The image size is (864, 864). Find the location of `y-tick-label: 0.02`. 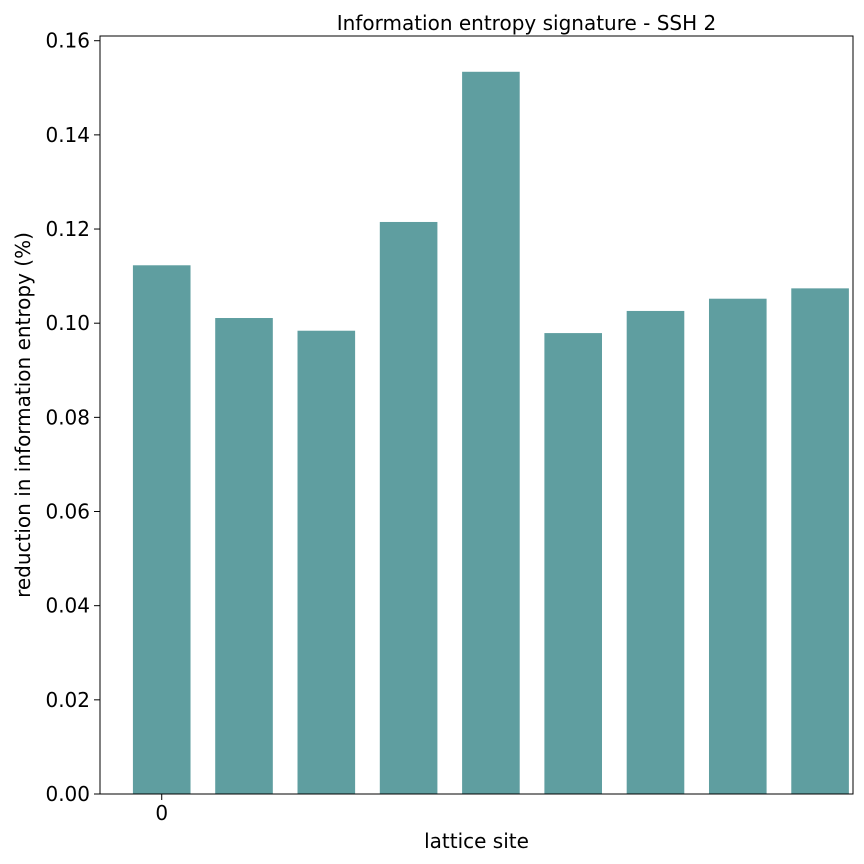

y-tick-label: 0.02 is located at coordinates (67, 700).